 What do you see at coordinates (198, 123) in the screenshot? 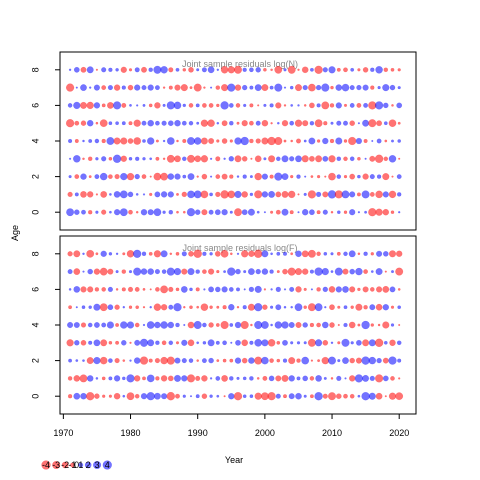
I see `bubble-logN-age5-1990` at bounding box center [198, 123].